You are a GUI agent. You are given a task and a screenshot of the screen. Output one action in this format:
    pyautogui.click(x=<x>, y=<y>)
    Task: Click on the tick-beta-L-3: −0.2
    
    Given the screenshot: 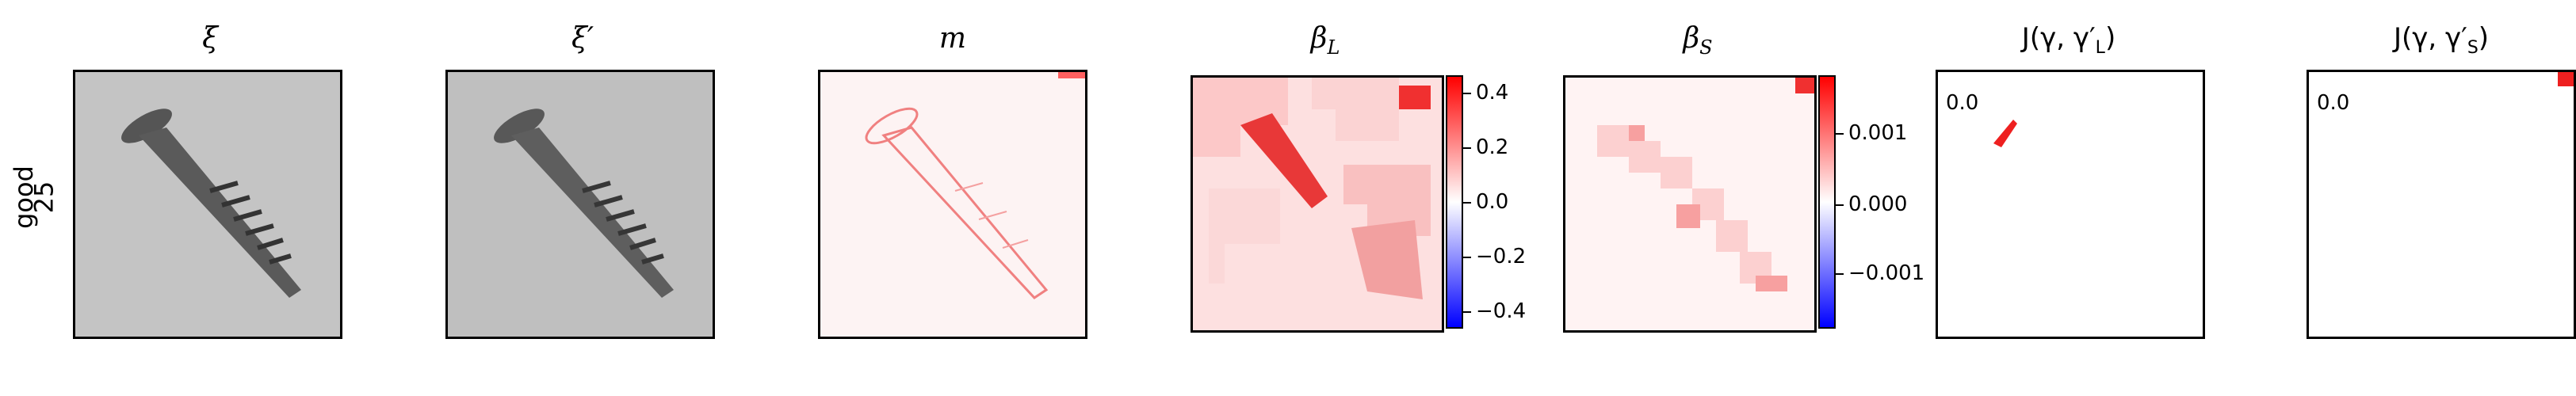 What is the action you would take?
    pyautogui.click(x=1501, y=256)
    